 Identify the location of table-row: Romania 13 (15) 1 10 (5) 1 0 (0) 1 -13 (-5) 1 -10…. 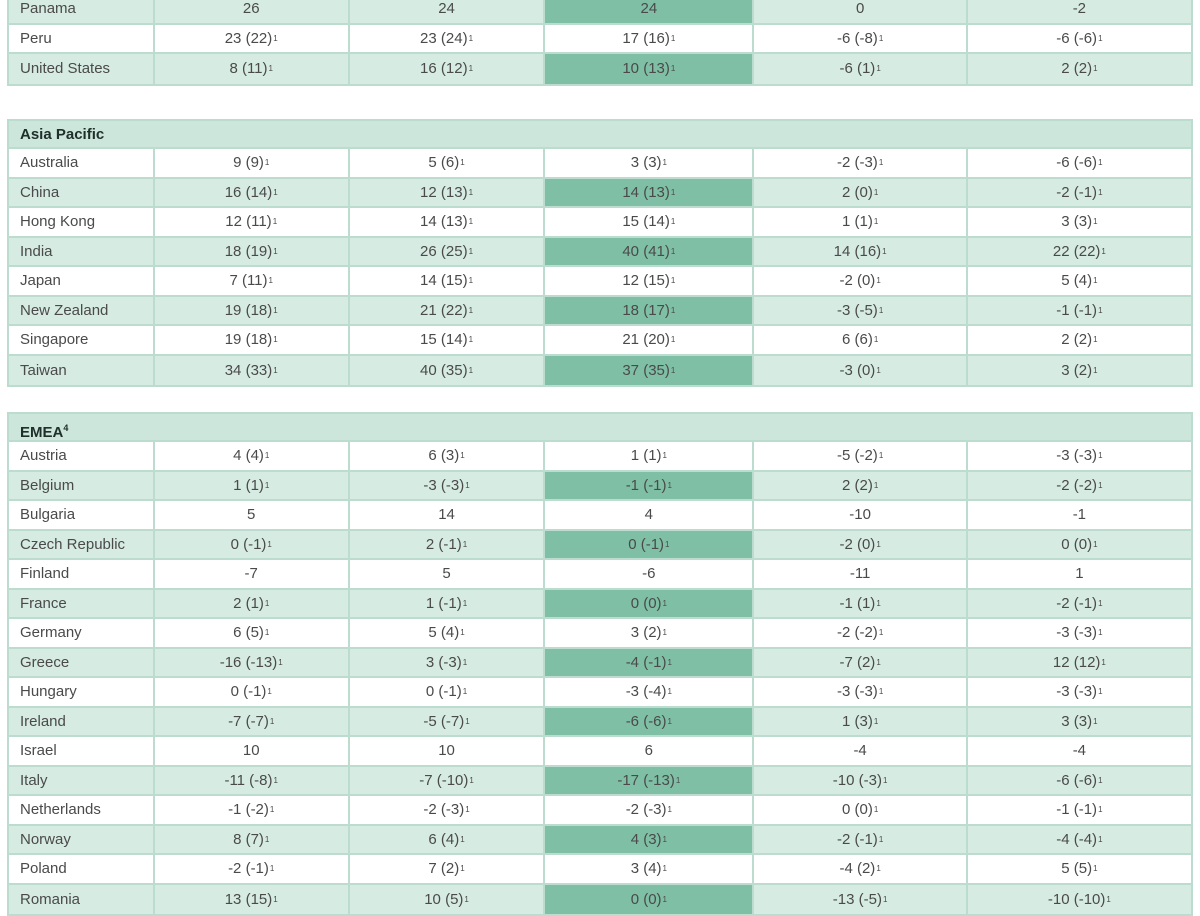
(600, 899).